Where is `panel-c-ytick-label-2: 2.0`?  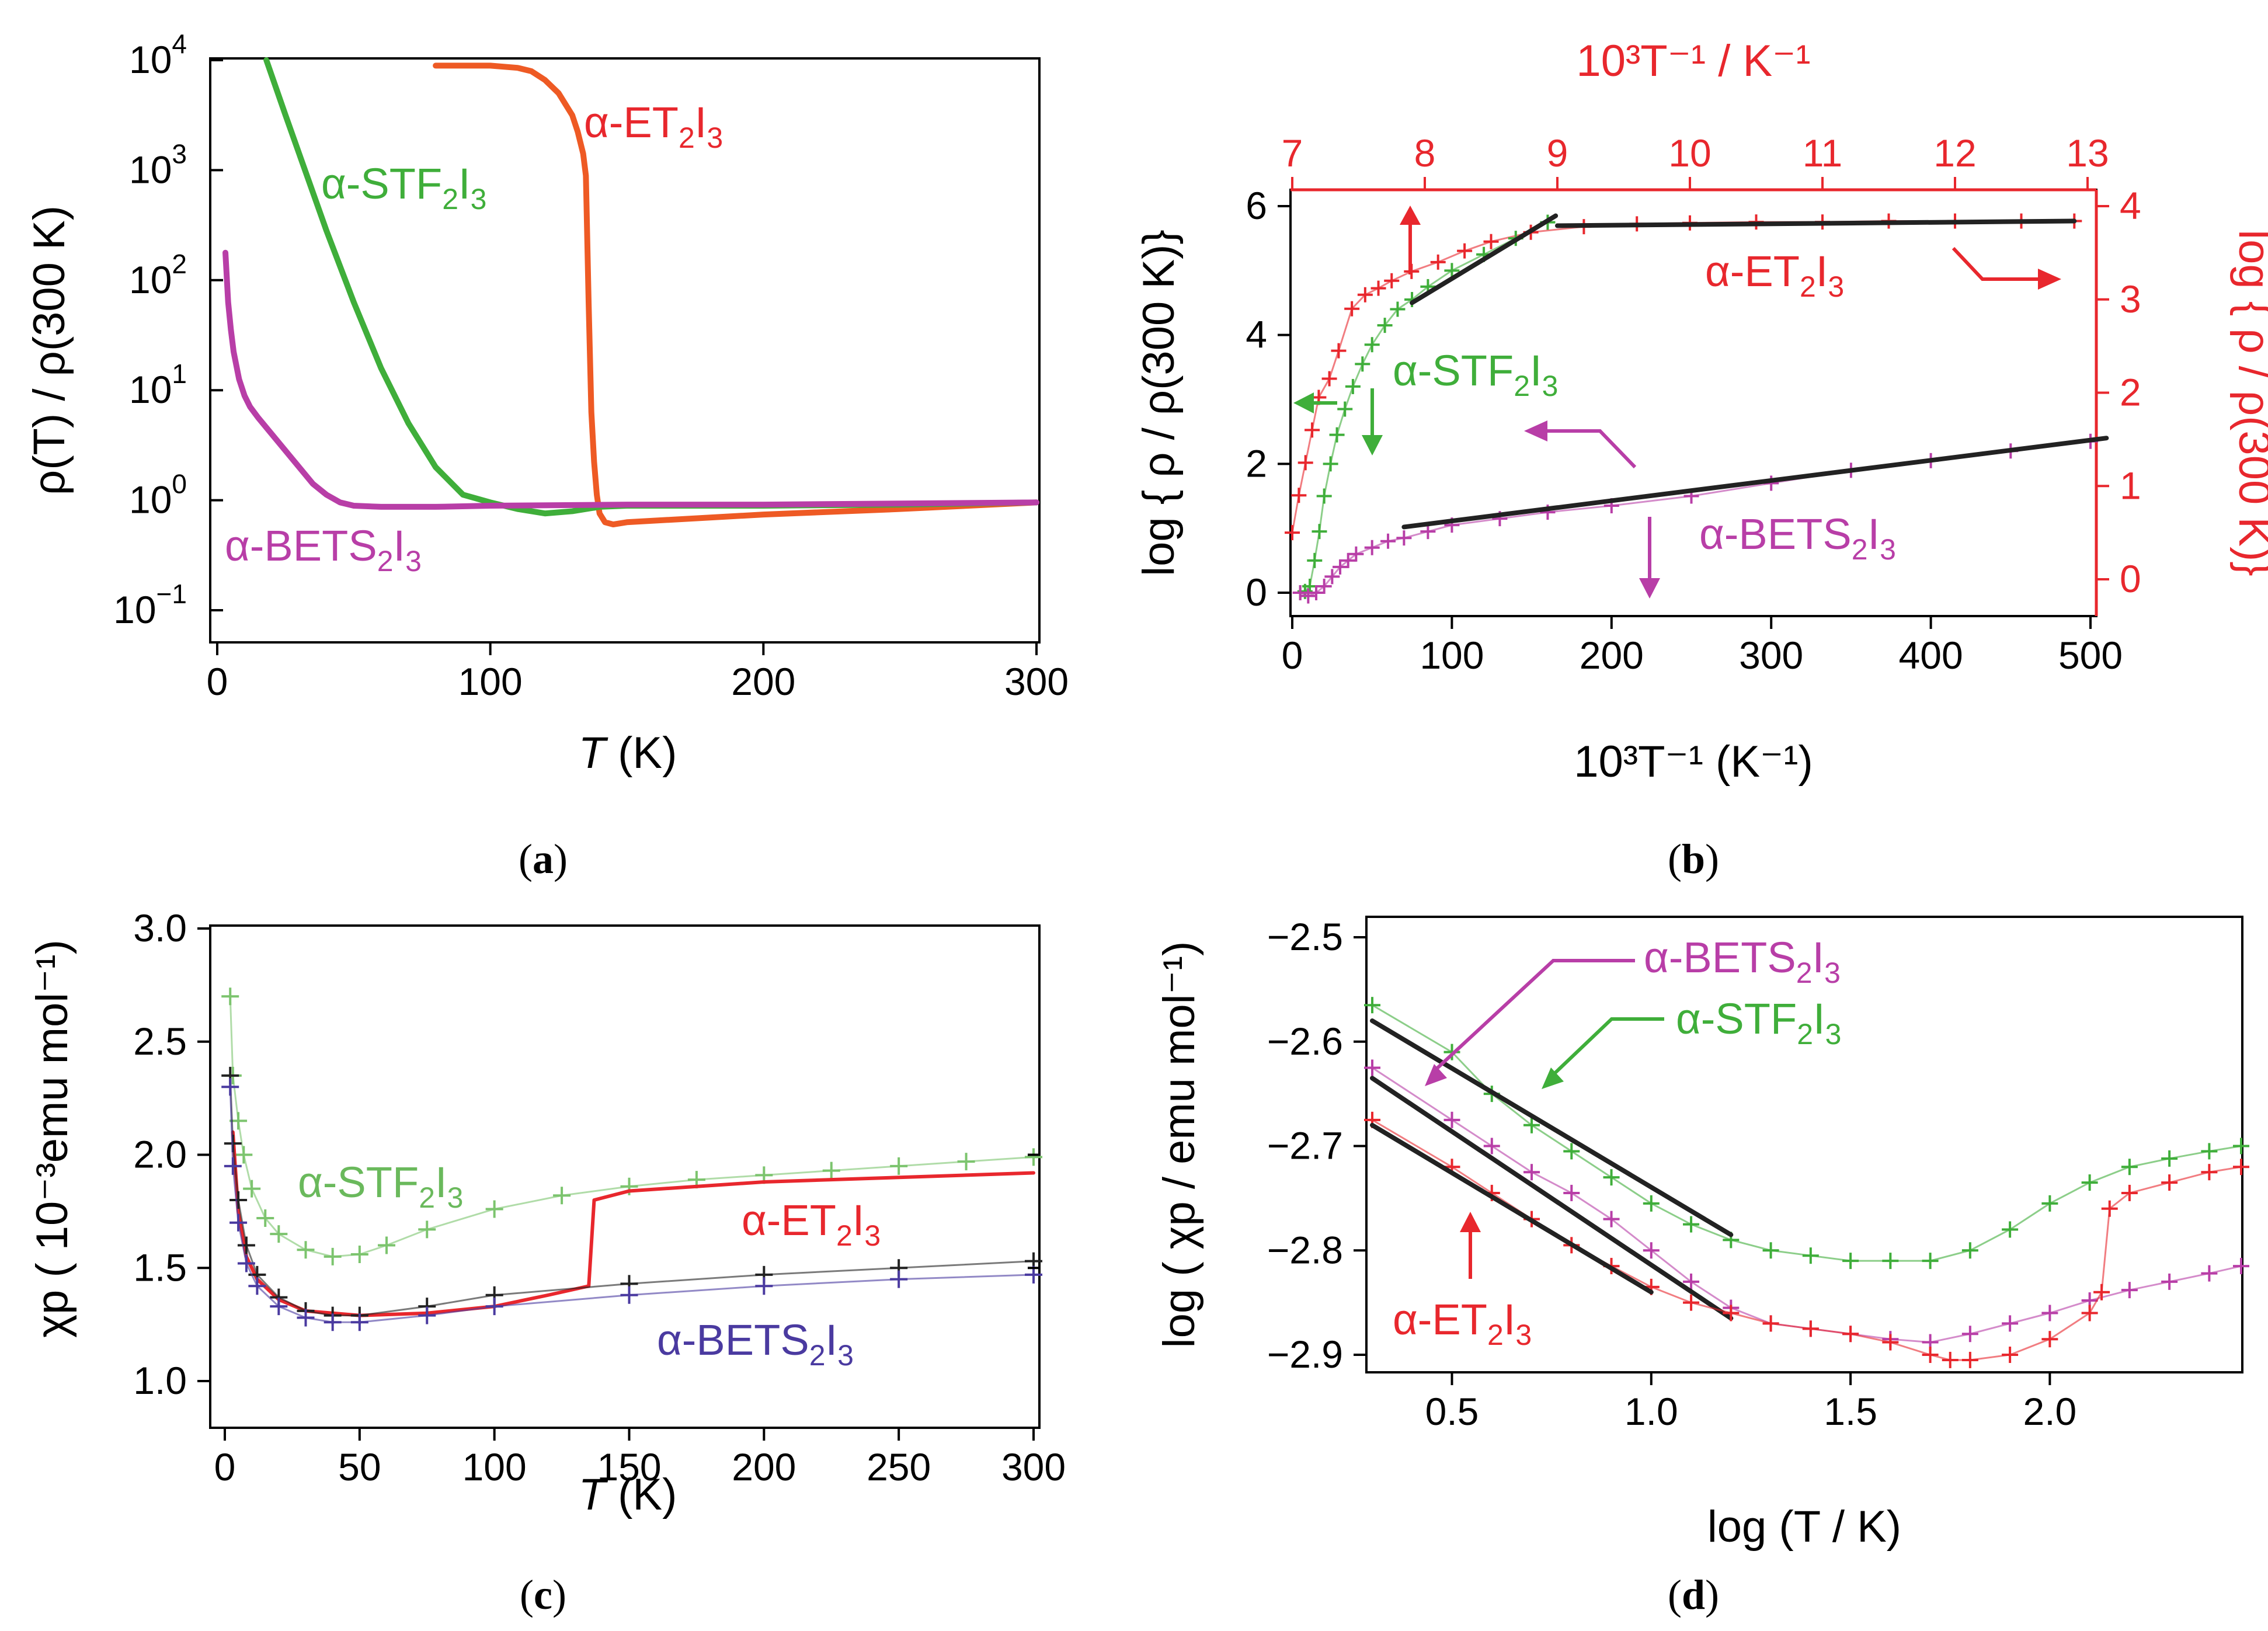 panel-c-ytick-label-2: 2.0 is located at coordinates (160, 1154).